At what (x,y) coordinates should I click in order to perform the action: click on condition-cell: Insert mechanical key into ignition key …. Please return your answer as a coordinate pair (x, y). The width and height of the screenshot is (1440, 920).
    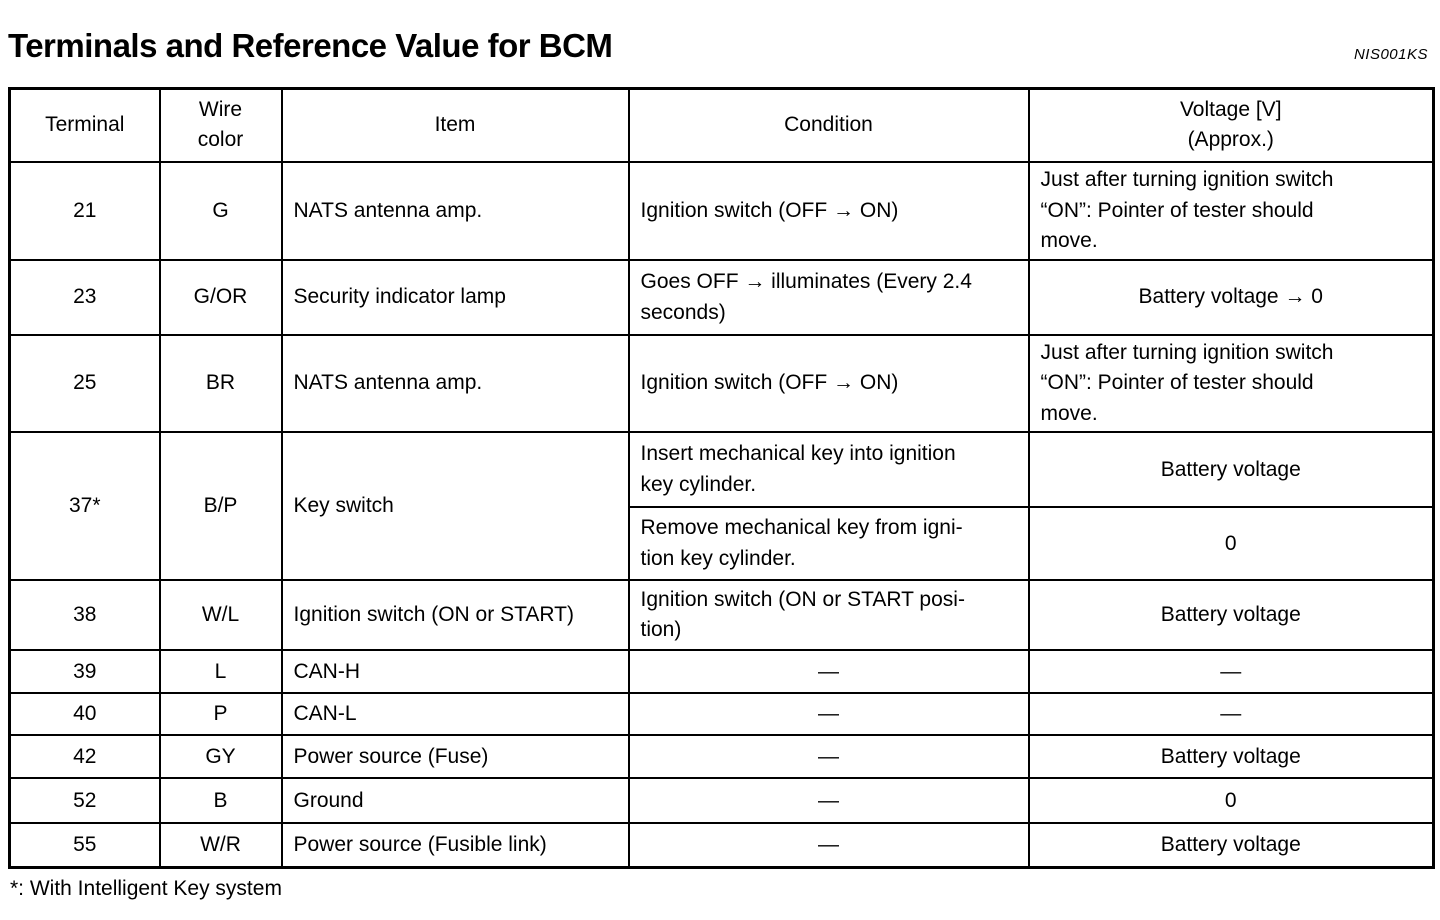
    Looking at the image, I should click on (828, 470).